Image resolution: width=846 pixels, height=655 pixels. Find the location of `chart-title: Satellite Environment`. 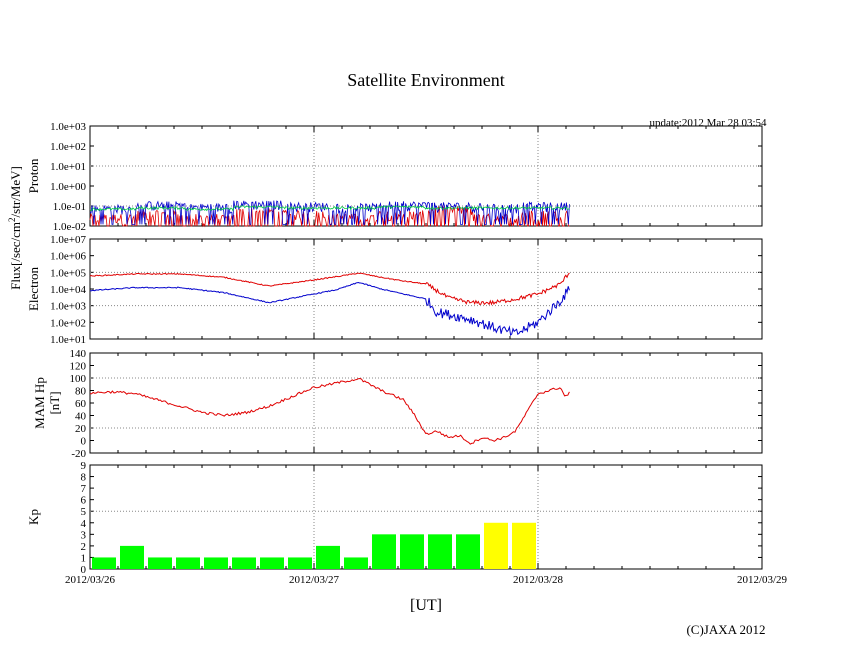

chart-title: Satellite Environment is located at coordinates (425, 80).